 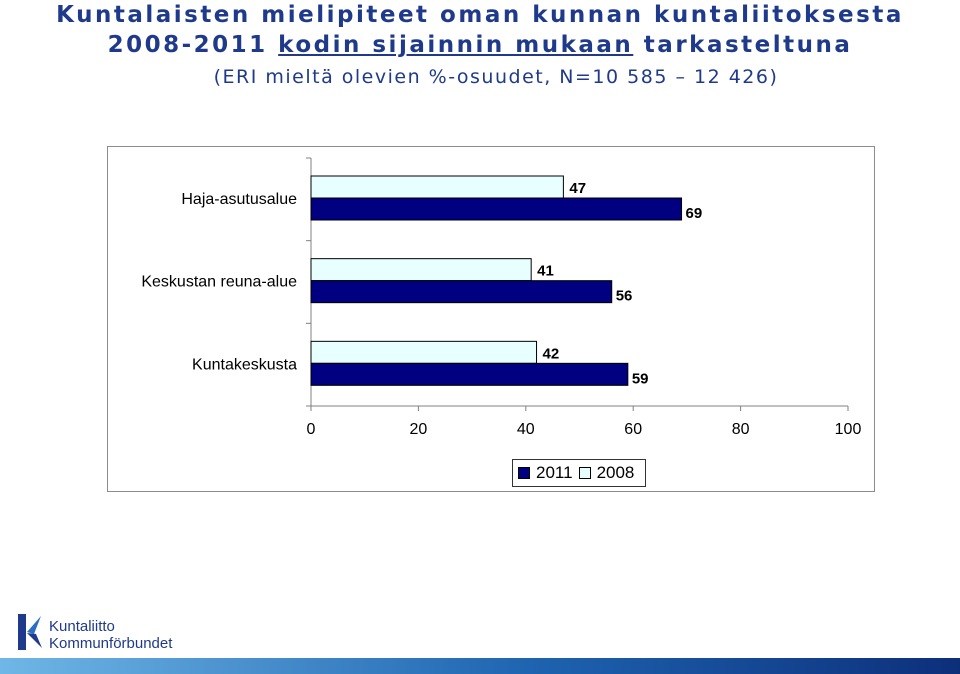 What do you see at coordinates (193, 45) in the screenshot?
I see `chart-title-line2-prefix: 2008-2011` at bounding box center [193, 45].